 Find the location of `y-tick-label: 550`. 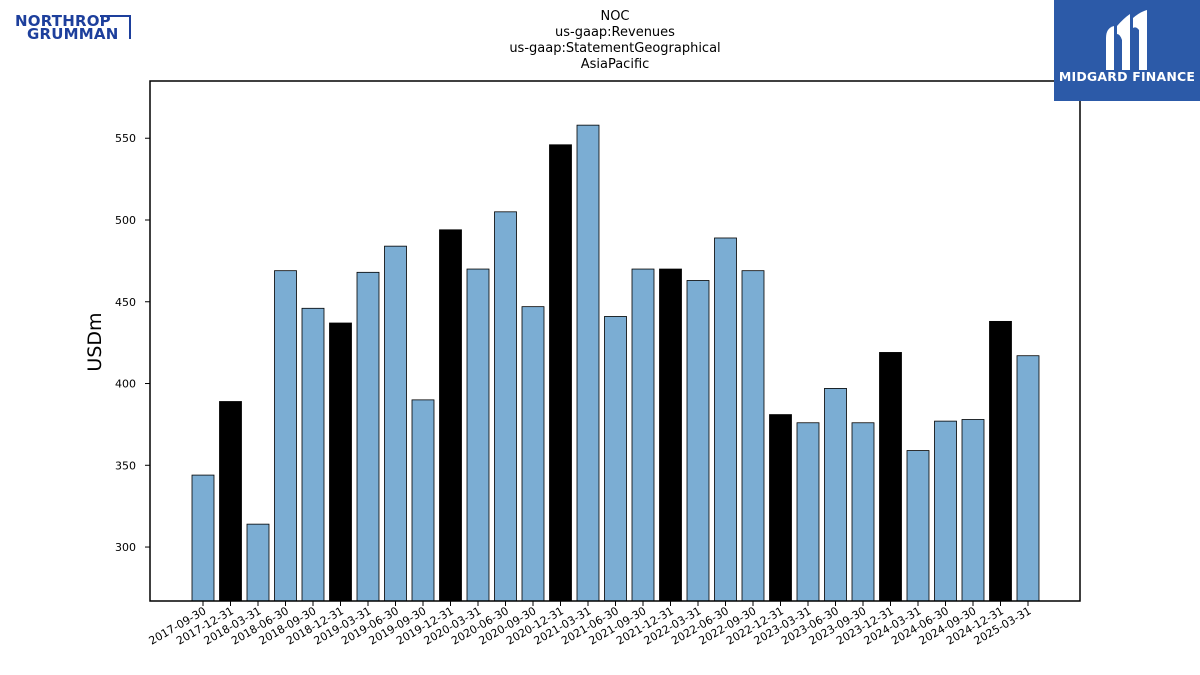

y-tick-label: 550 is located at coordinates (125, 138).